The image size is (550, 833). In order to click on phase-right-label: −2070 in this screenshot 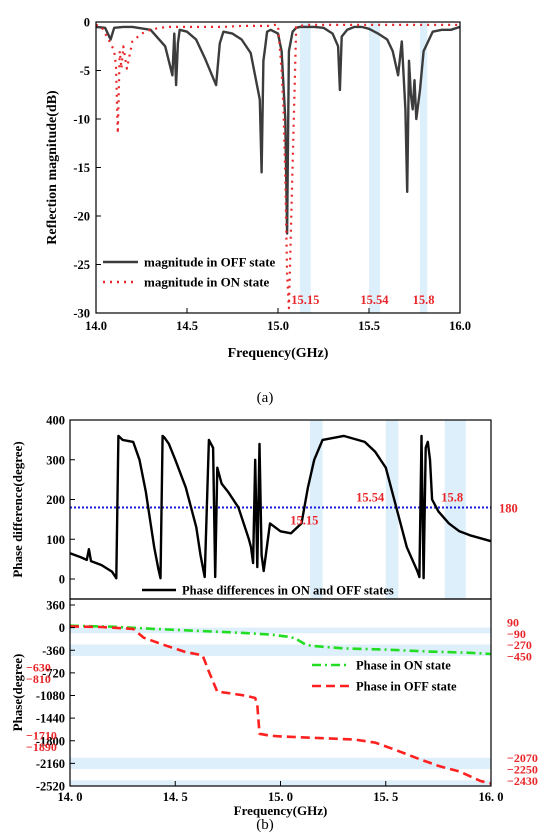, I will do `click(522, 758)`.